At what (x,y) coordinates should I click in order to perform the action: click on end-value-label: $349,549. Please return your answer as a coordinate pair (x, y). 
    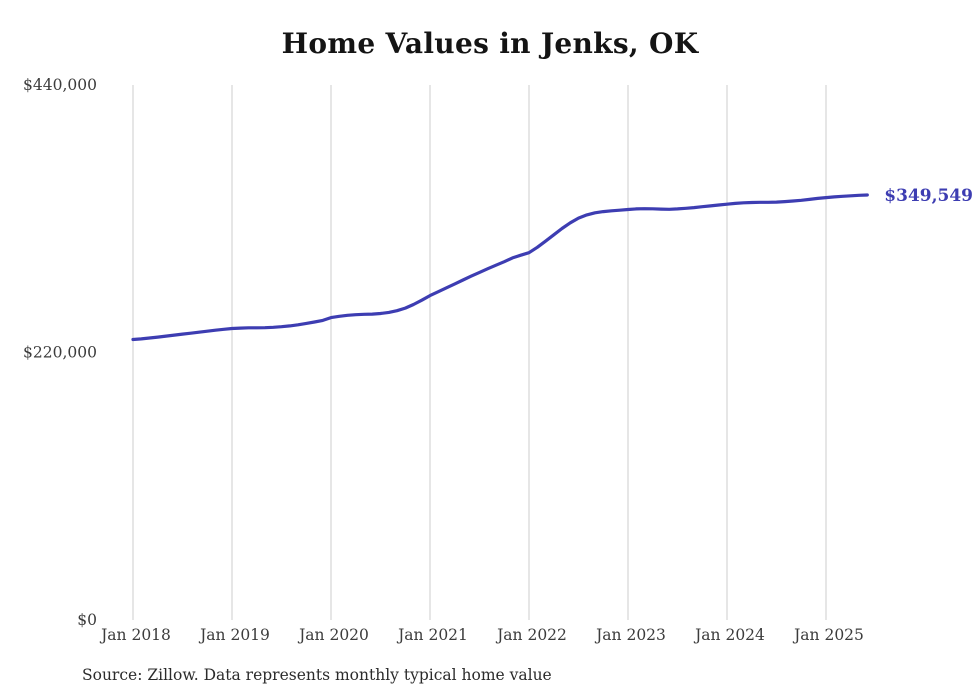
    Looking at the image, I should click on (928, 196).